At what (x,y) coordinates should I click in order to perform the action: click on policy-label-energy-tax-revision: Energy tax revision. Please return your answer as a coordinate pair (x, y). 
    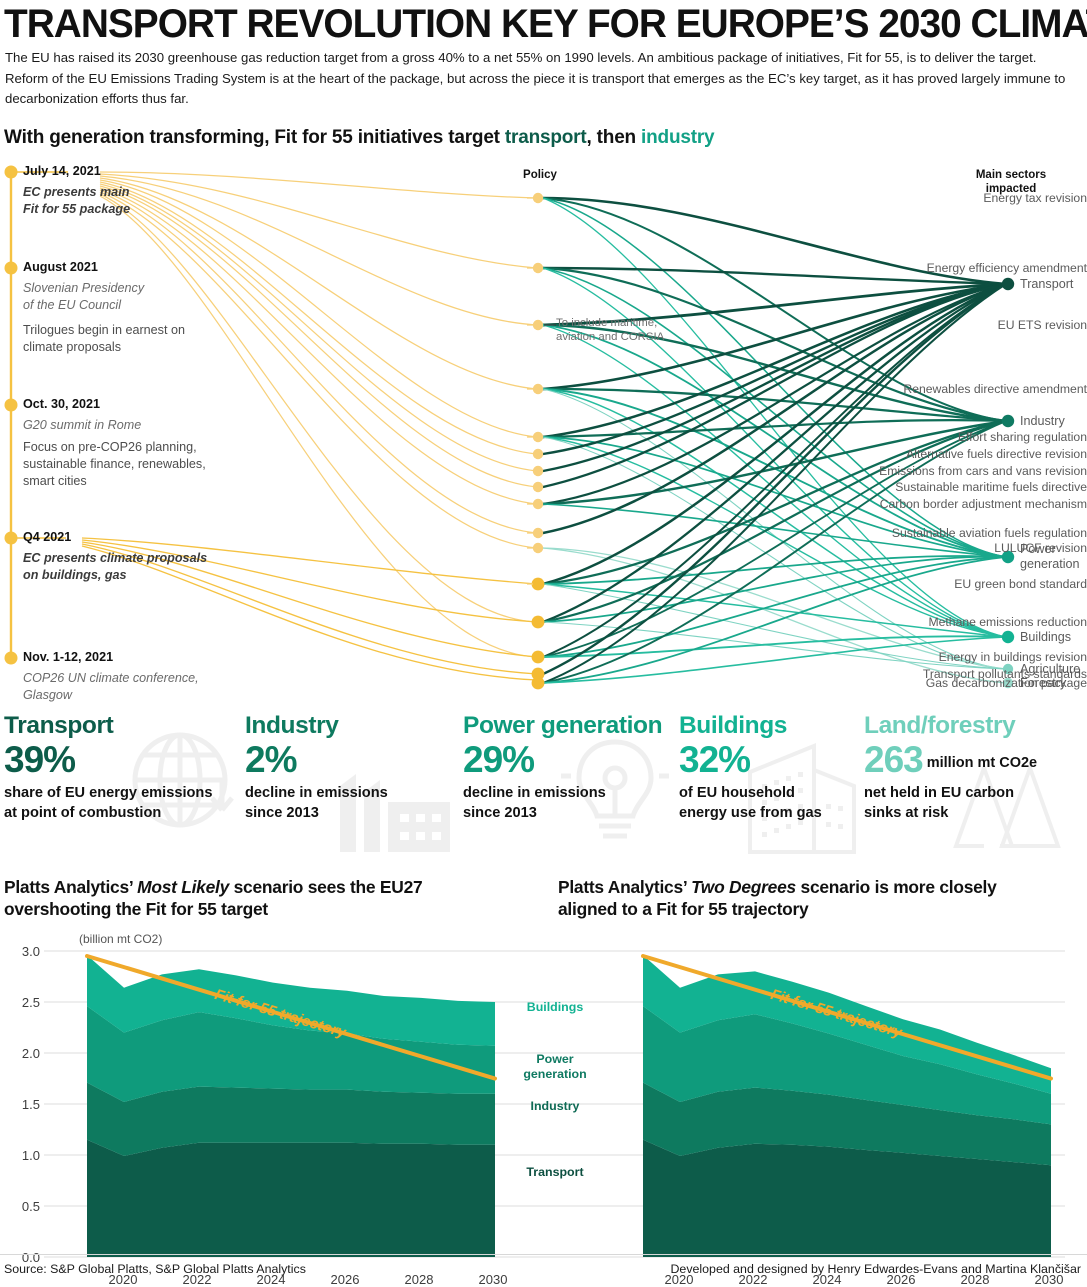
    Looking at the image, I should click on (1035, 198).